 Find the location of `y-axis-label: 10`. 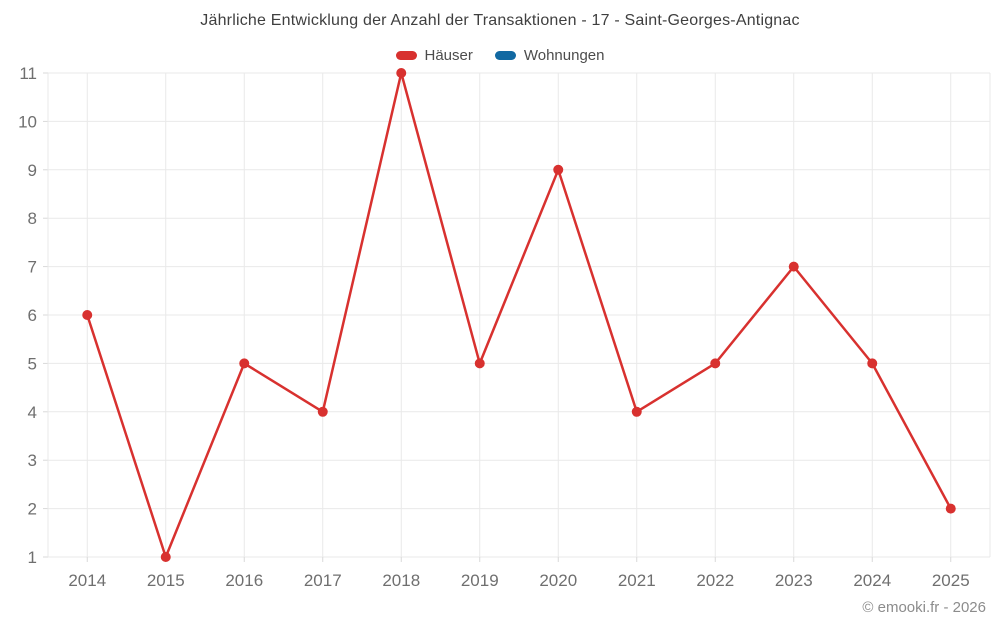

y-axis-label: 10 is located at coordinates (27, 121).